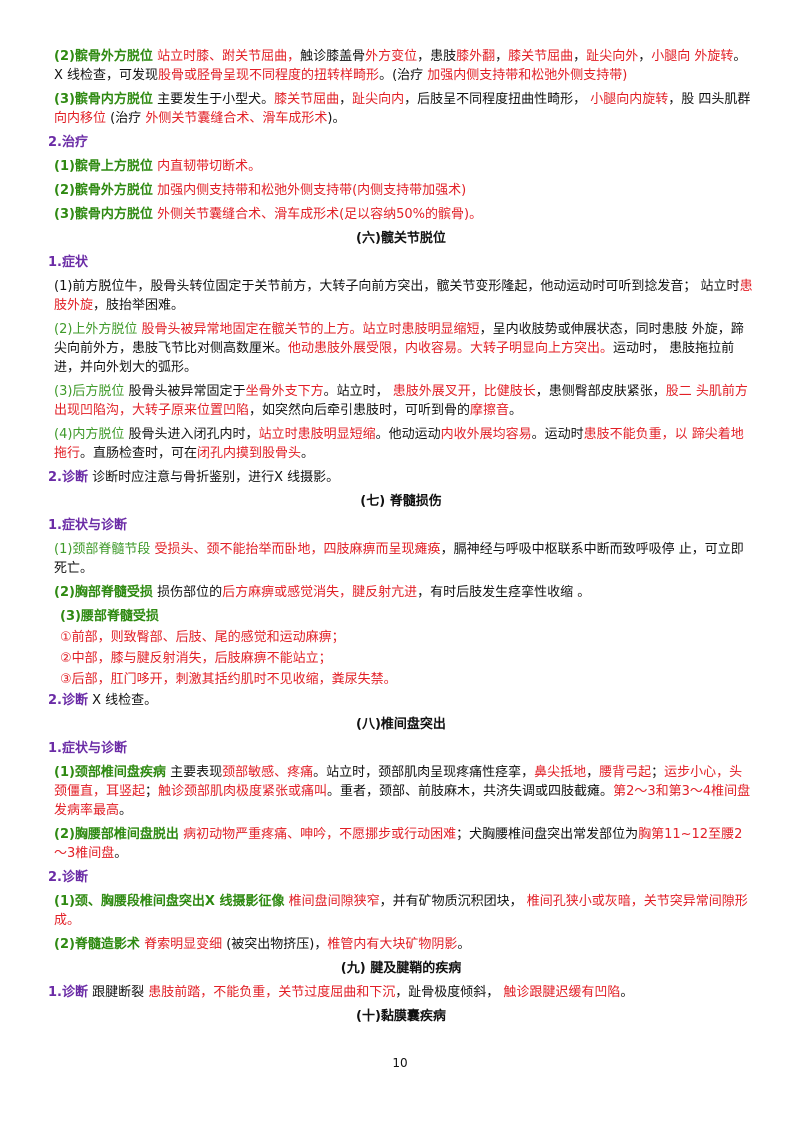  I want to click on paragraph: (1)髌骨上方脱位 内直韧带切断术。, so click(401, 166).